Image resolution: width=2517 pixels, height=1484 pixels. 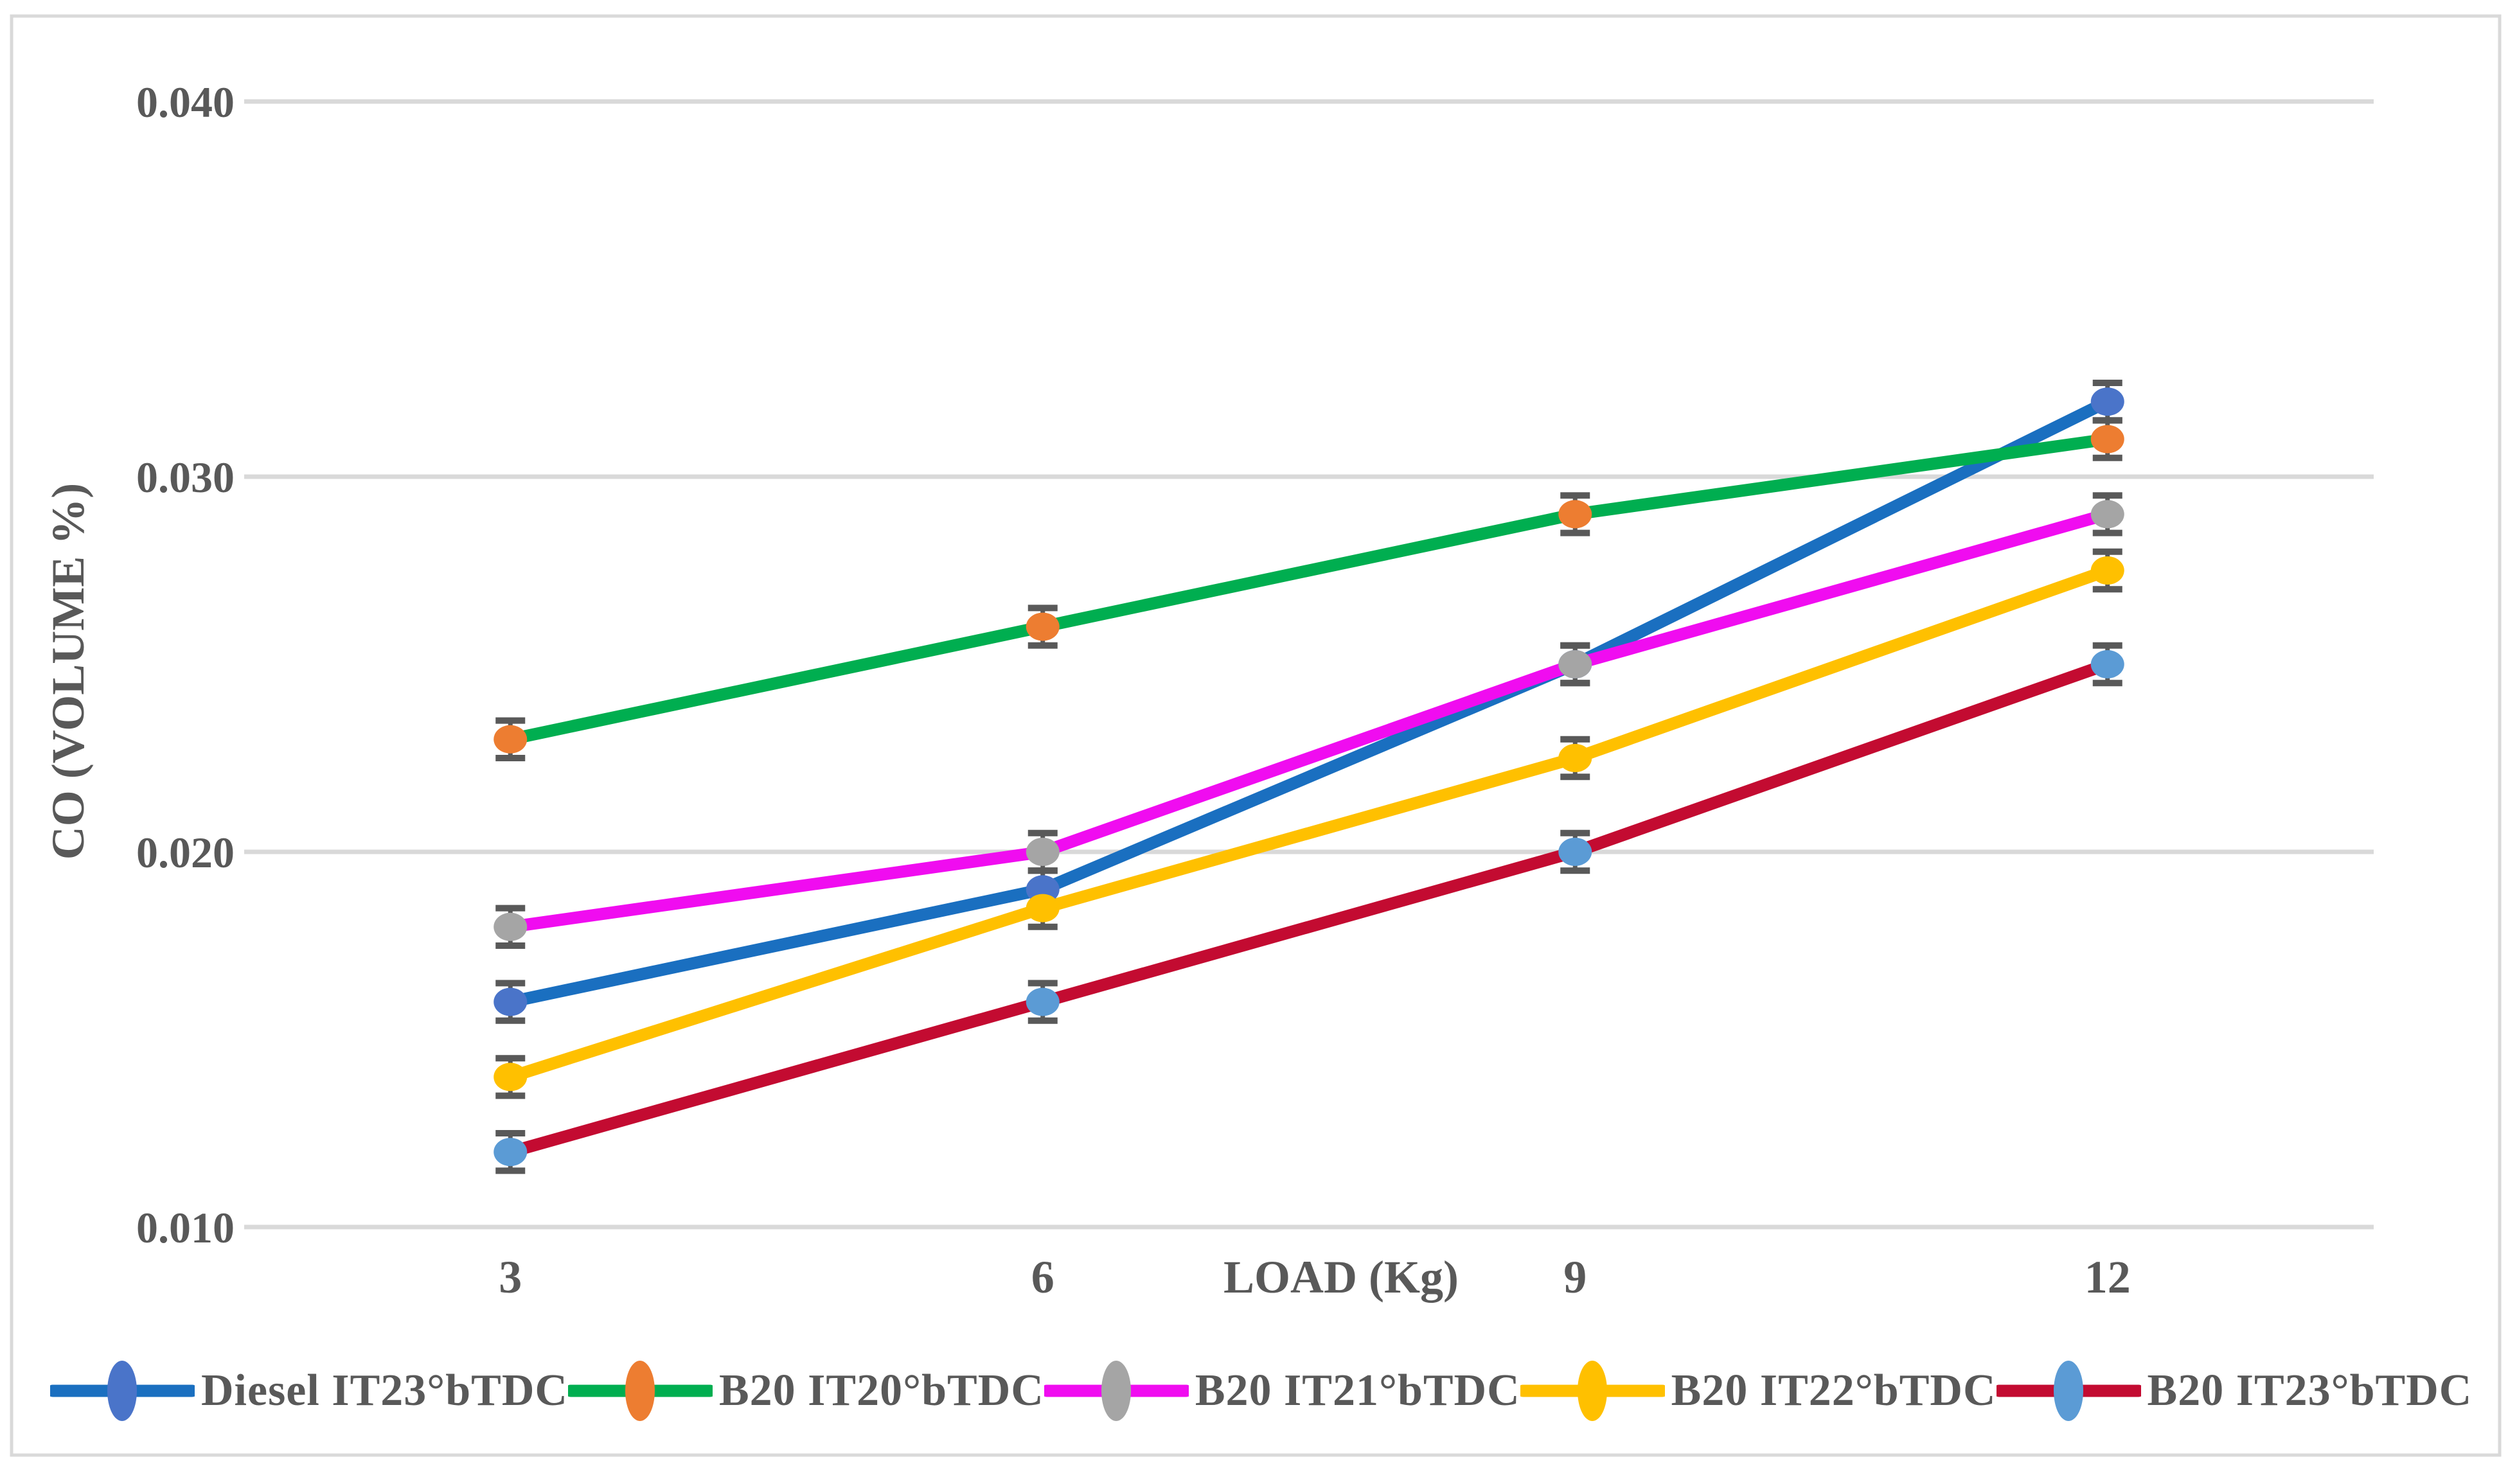 What do you see at coordinates (1575, 664) in the screenshot?
I see `data-point-B20-IT21°bTDC-load-9` at bounding box center [1575, 664].